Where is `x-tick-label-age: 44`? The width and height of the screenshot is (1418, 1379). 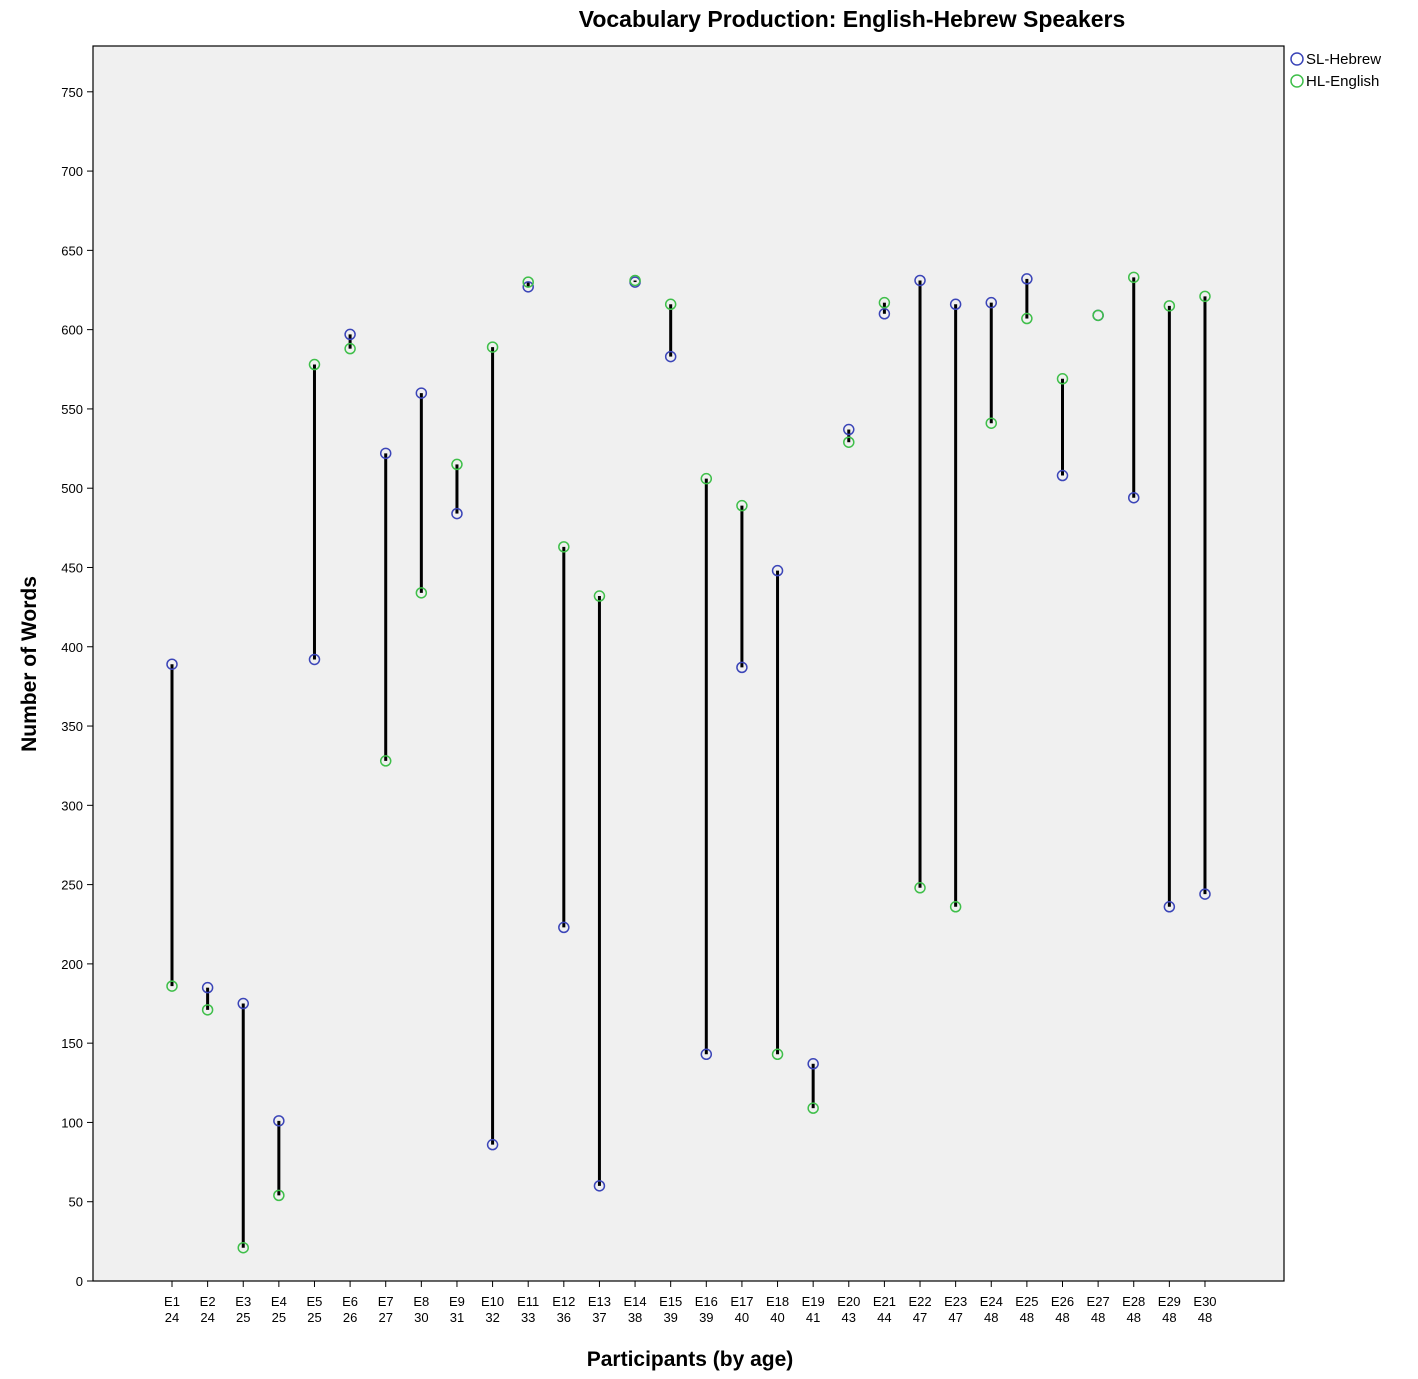 x-tick-label-age: 44 is located at coordinates (884, 1317).